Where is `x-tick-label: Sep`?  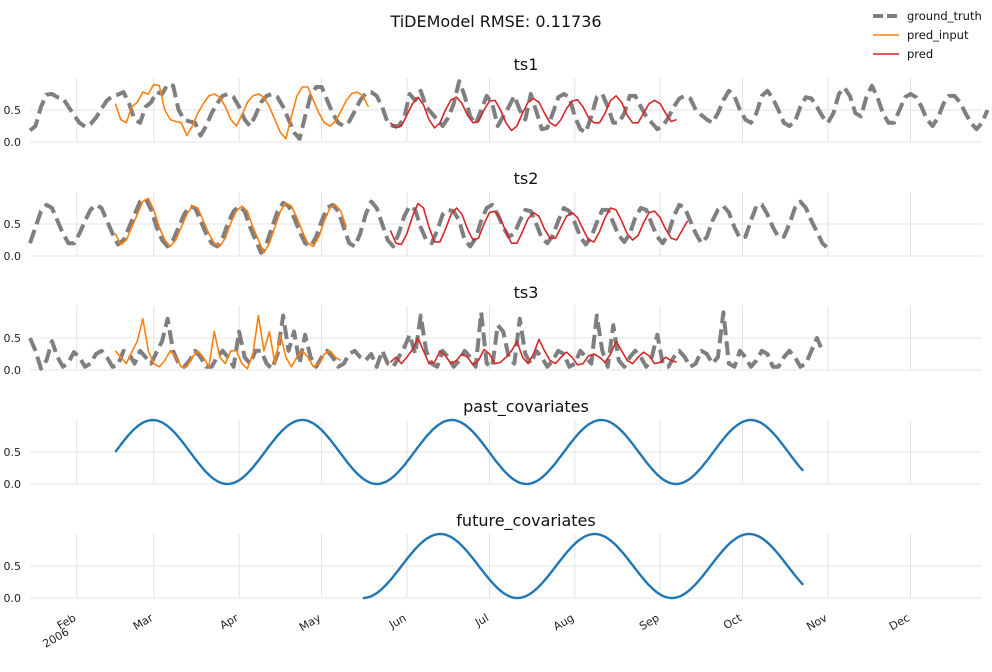
x-tick-label: Sep is located at coordinates (649, 622).